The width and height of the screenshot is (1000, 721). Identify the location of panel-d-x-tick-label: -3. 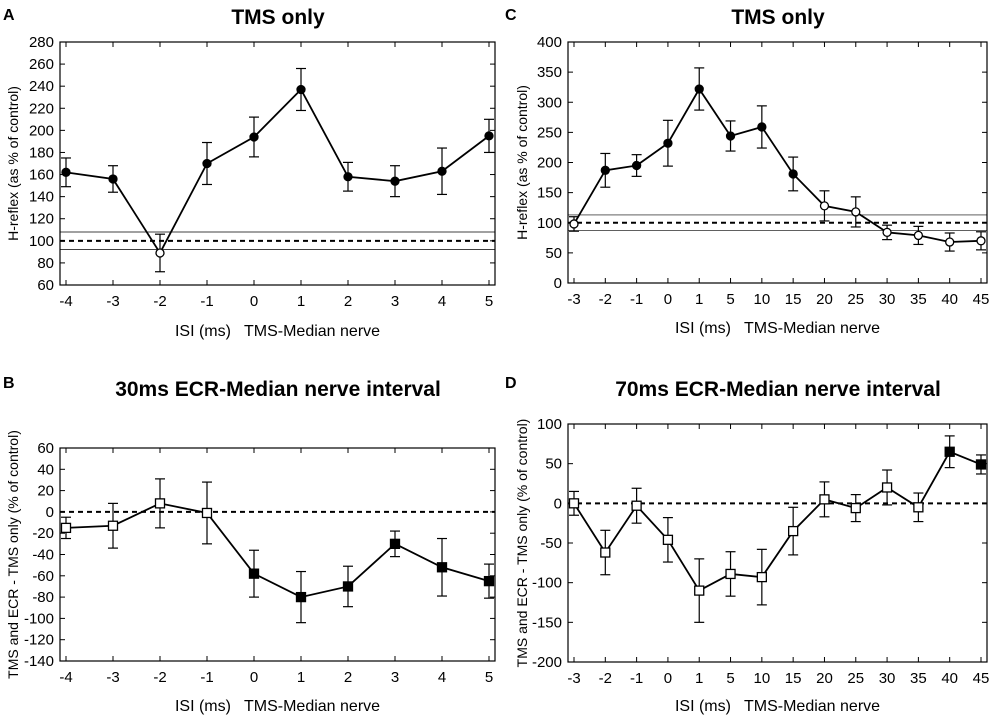
(573, 678).